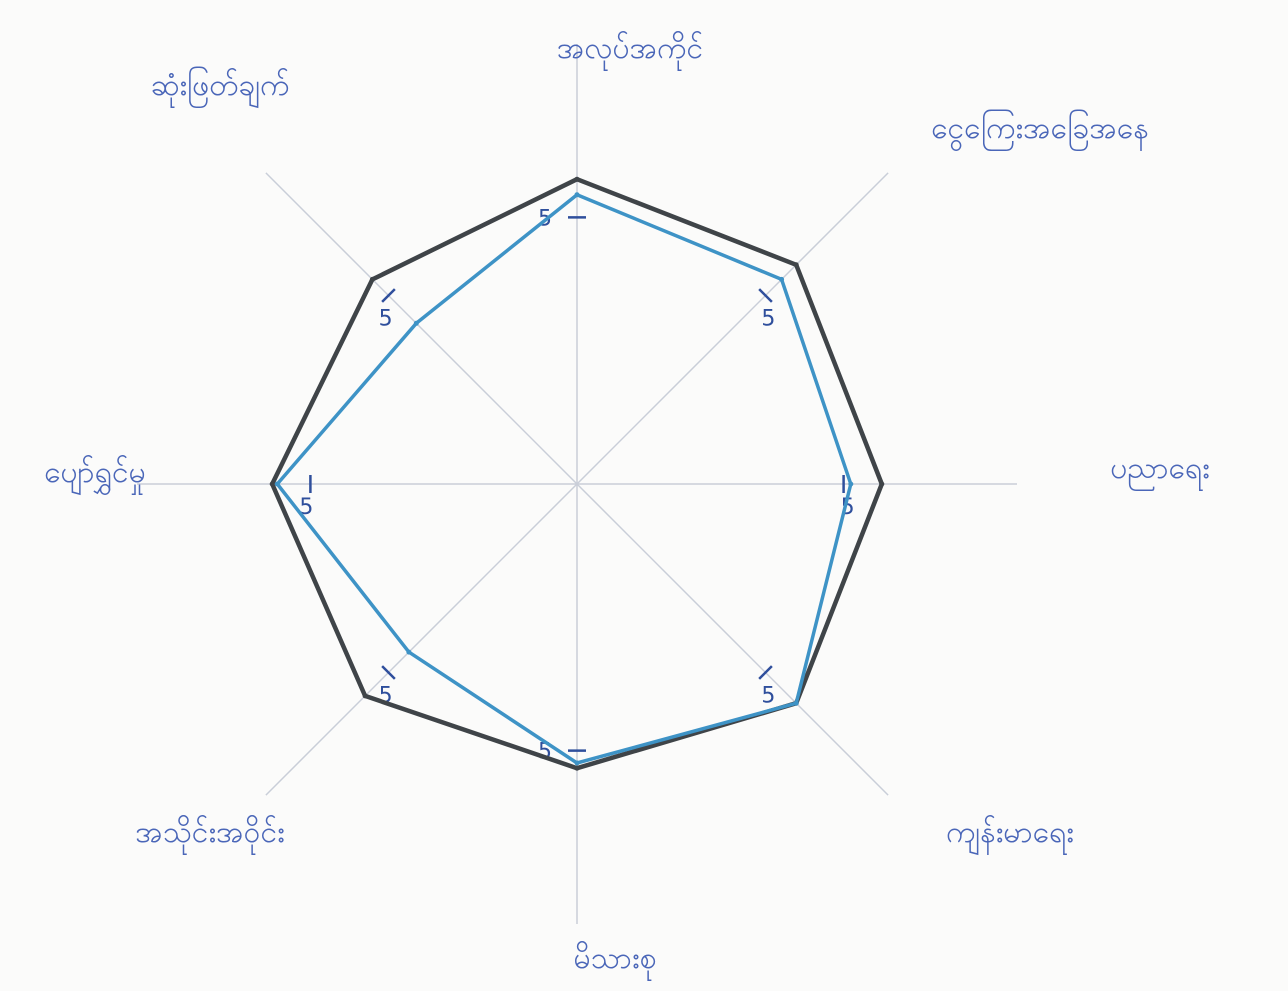  Describe the element at coordinates (209, 835) in the screenshot. I see `axis-label-6: အသိုင်းအဝိုင်း` at that location.